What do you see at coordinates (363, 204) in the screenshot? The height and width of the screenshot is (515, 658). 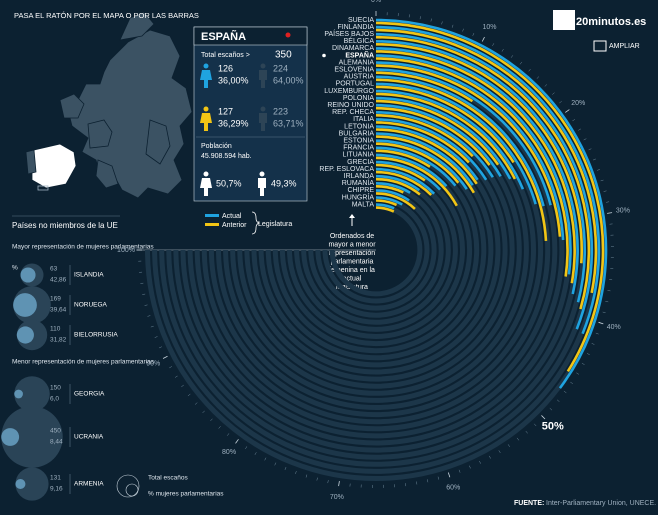 I see `country-label: MALTA` at bounding box center [363, 204].